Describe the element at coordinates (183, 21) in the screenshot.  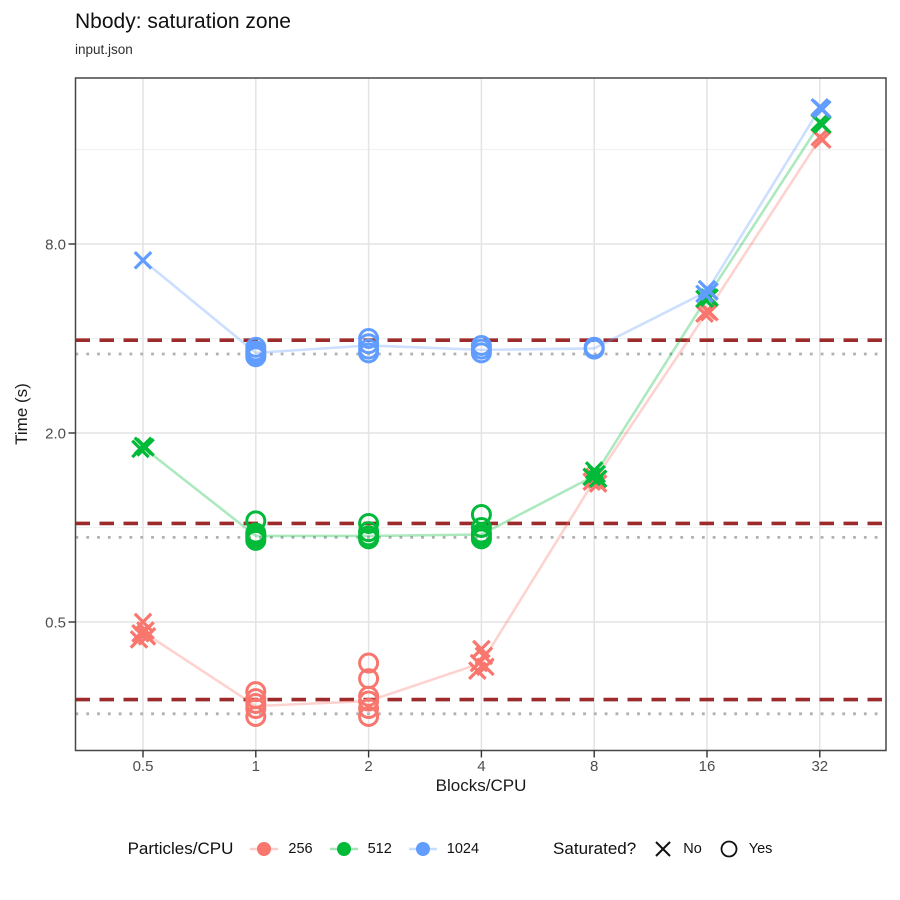
I see `chart-title: Nbody: saturation zone` at that location.